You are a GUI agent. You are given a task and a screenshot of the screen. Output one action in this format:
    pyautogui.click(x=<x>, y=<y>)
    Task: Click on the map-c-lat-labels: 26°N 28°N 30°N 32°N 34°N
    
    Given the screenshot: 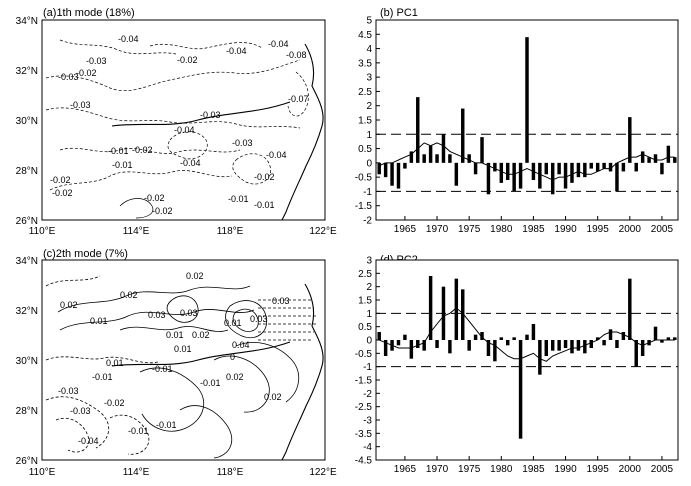 What is the action you would take?
    pyautogui.click(x=27, y=361)
    